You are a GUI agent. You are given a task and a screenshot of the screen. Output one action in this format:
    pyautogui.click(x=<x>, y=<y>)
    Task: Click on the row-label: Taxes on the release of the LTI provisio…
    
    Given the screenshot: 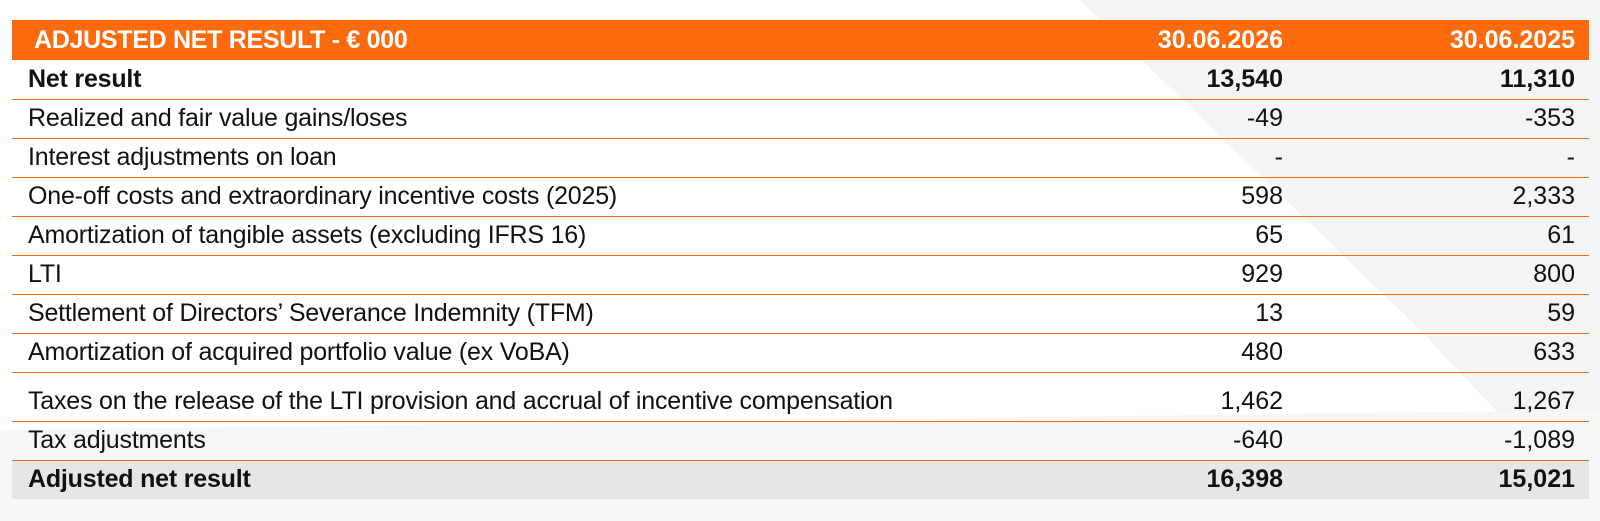 What is the action you would take?
    pyautogui.click(x=460, y=400)
    